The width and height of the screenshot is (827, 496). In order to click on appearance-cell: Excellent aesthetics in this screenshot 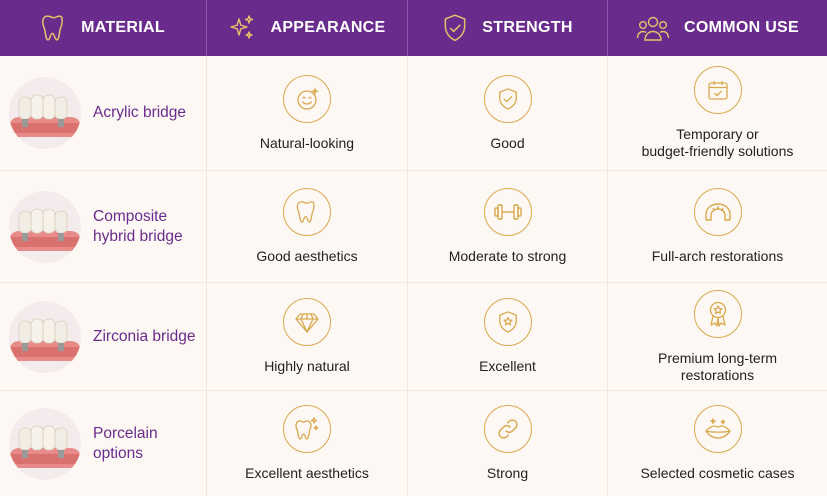, I will do `click(307, 443)`.